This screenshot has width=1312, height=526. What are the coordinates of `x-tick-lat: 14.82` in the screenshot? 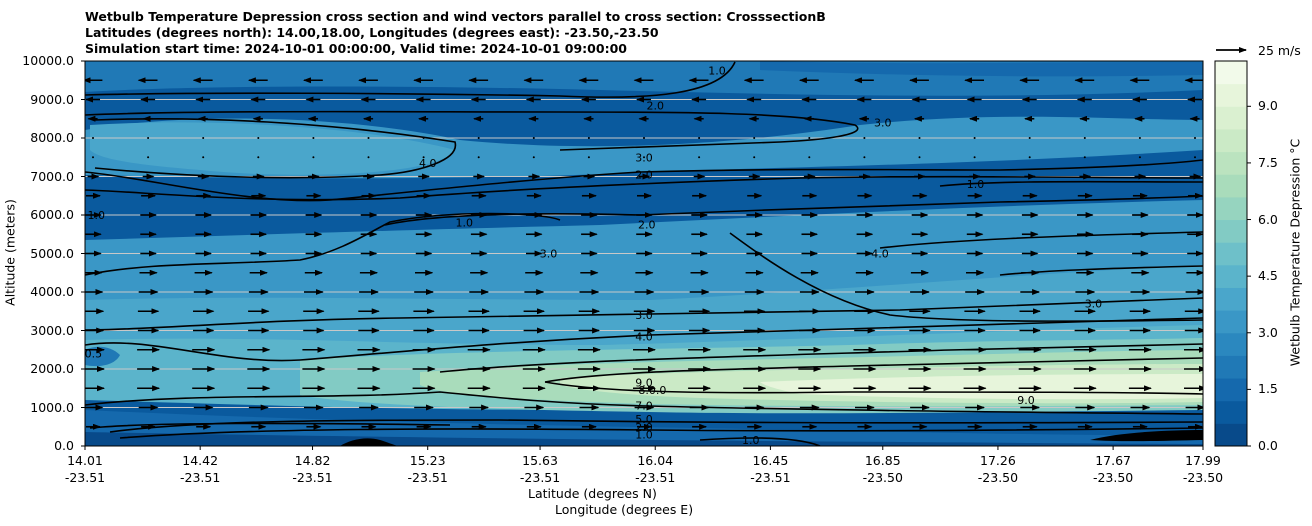 It's located at (312, 460).